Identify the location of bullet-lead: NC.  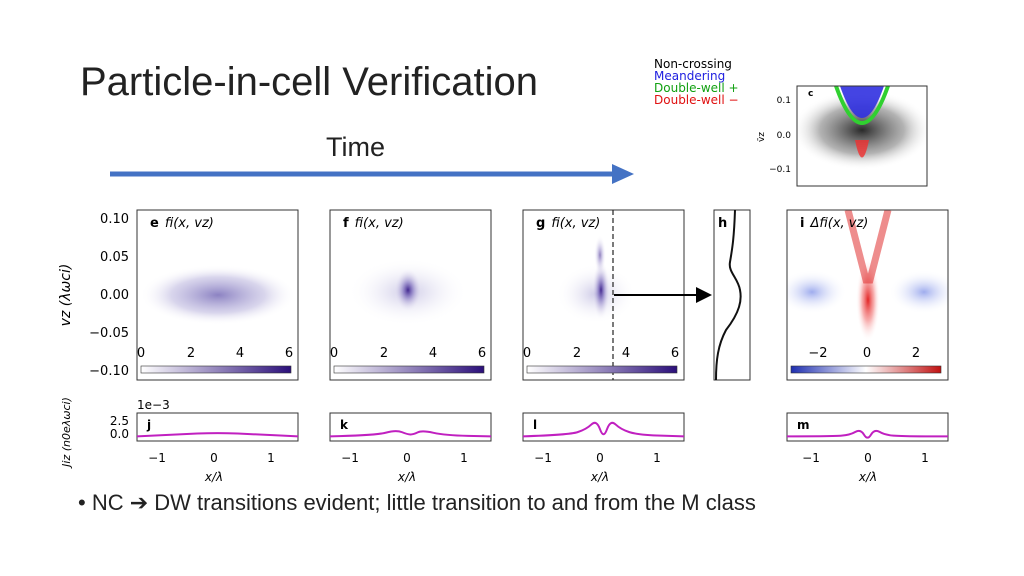
(107, 502).